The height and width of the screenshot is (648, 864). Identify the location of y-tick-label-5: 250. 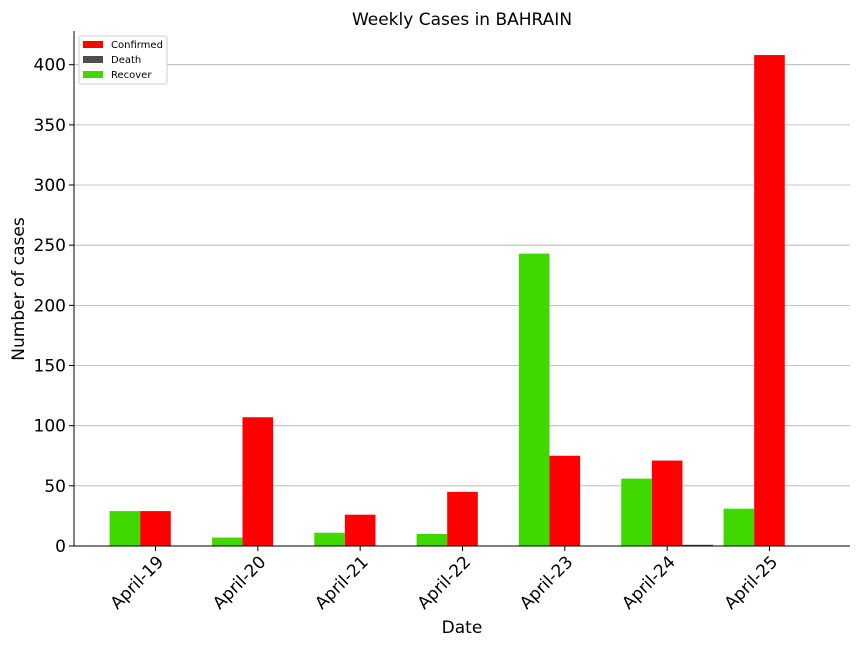
(50, 246).